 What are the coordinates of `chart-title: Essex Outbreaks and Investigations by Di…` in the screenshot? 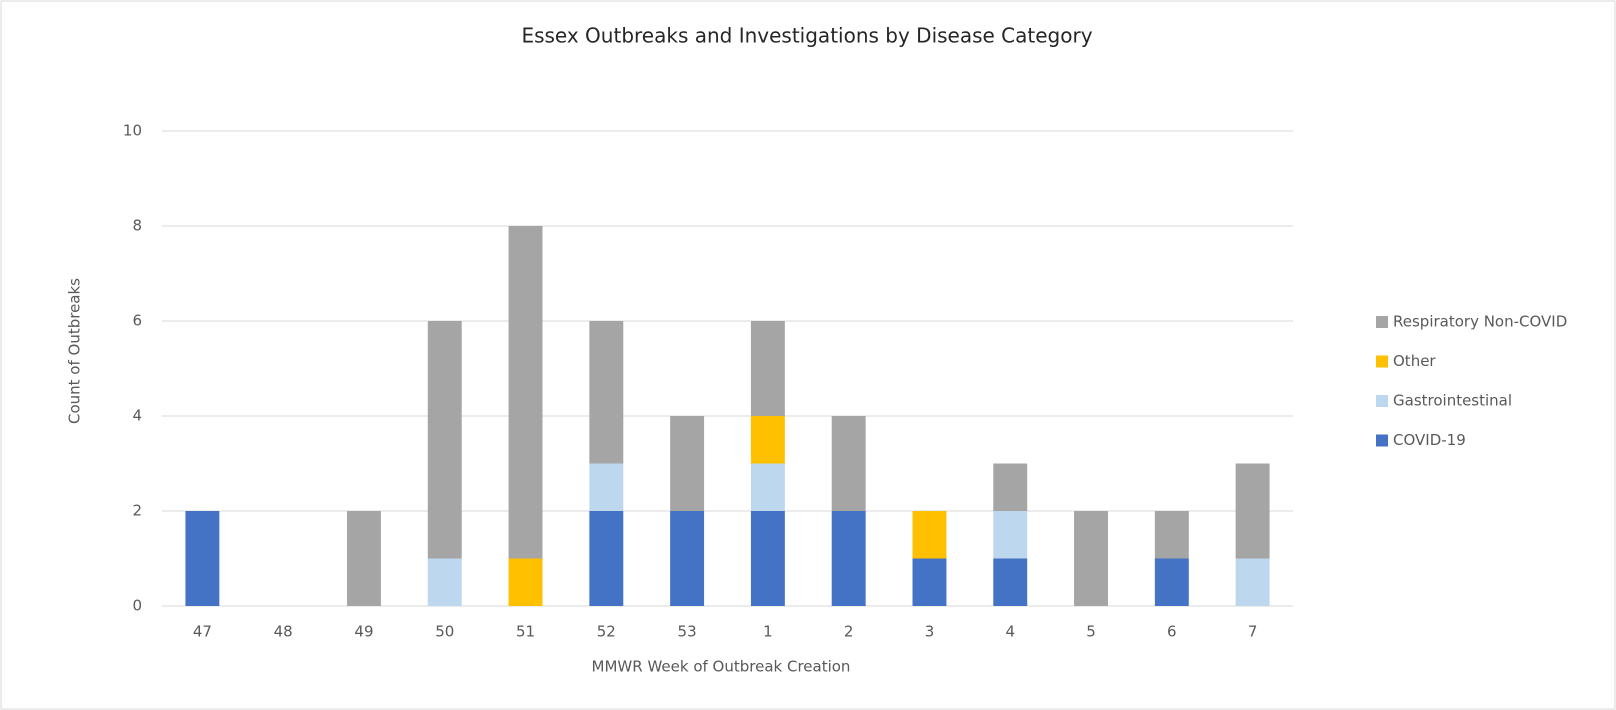 It's located at (806, 36).